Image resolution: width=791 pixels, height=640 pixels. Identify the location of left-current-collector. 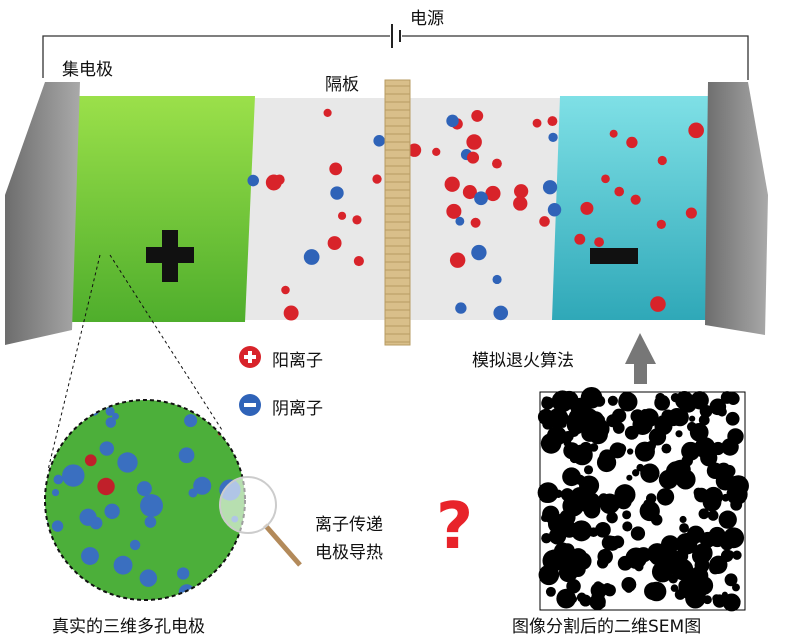
(42, 213).